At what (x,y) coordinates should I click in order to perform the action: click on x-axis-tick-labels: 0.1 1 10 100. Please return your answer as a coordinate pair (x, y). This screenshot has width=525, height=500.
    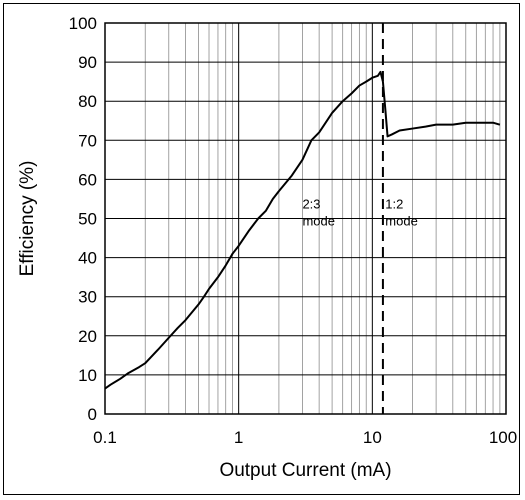
    Looking at the image, I should click on (305, 437).